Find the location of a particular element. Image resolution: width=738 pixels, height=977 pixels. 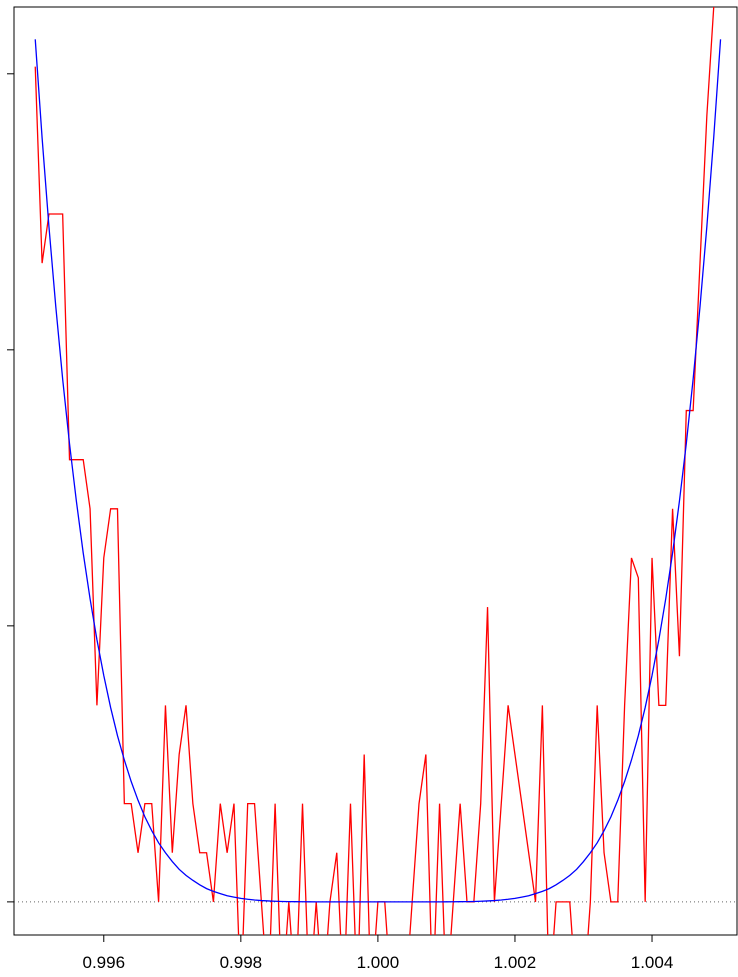

x-tick-label: 1.000 is located at coordinates (378, 962).